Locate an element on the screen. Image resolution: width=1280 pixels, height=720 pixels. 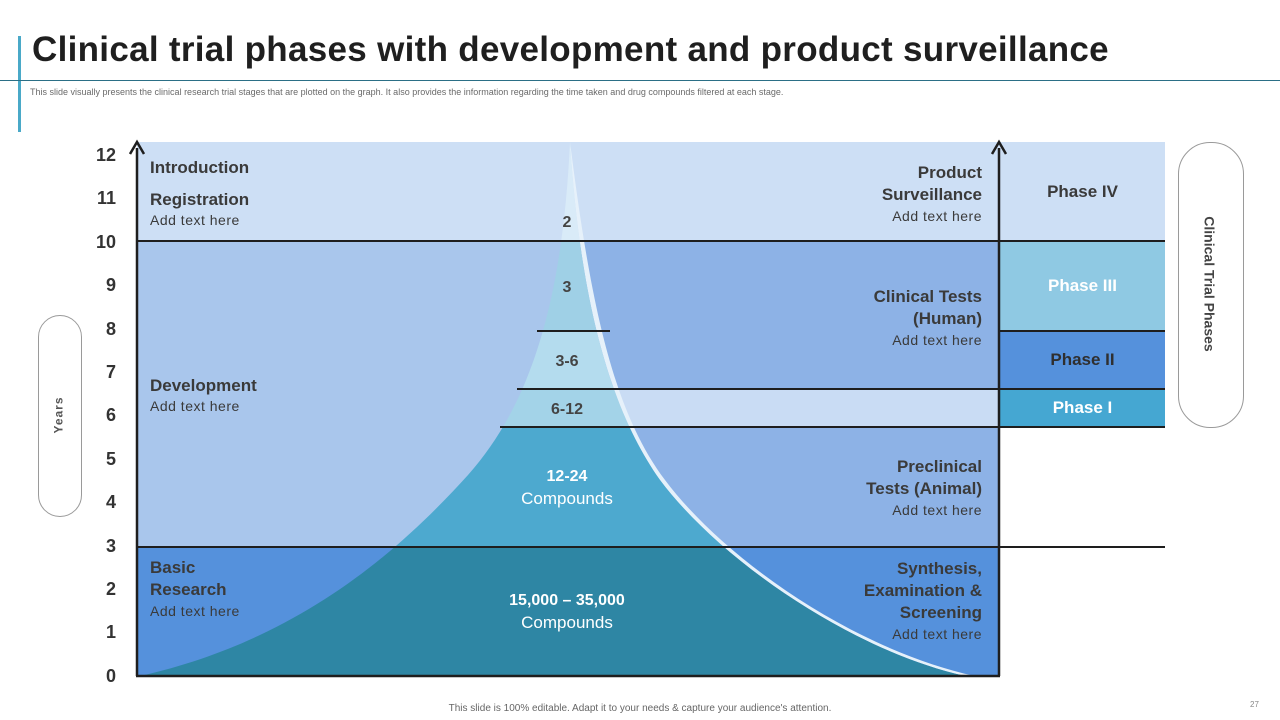
introduction-label: Introduction is located at coordinates (200, 167).